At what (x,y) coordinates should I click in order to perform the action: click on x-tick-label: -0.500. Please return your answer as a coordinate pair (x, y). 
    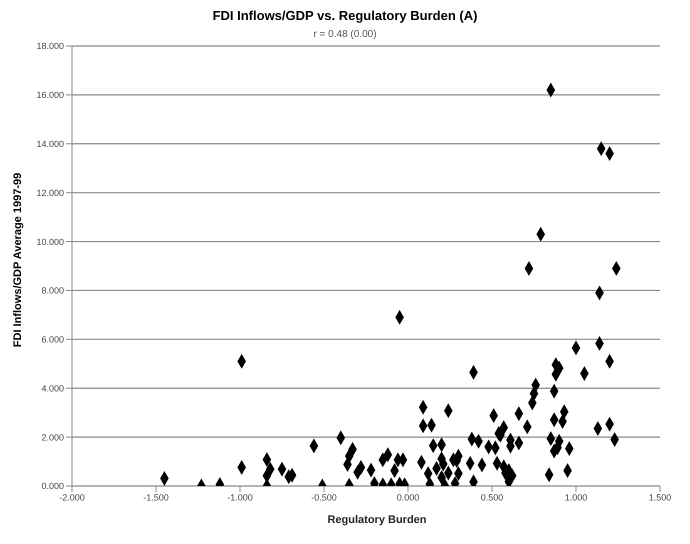
    Looking at the image, I should click on (324, 497).